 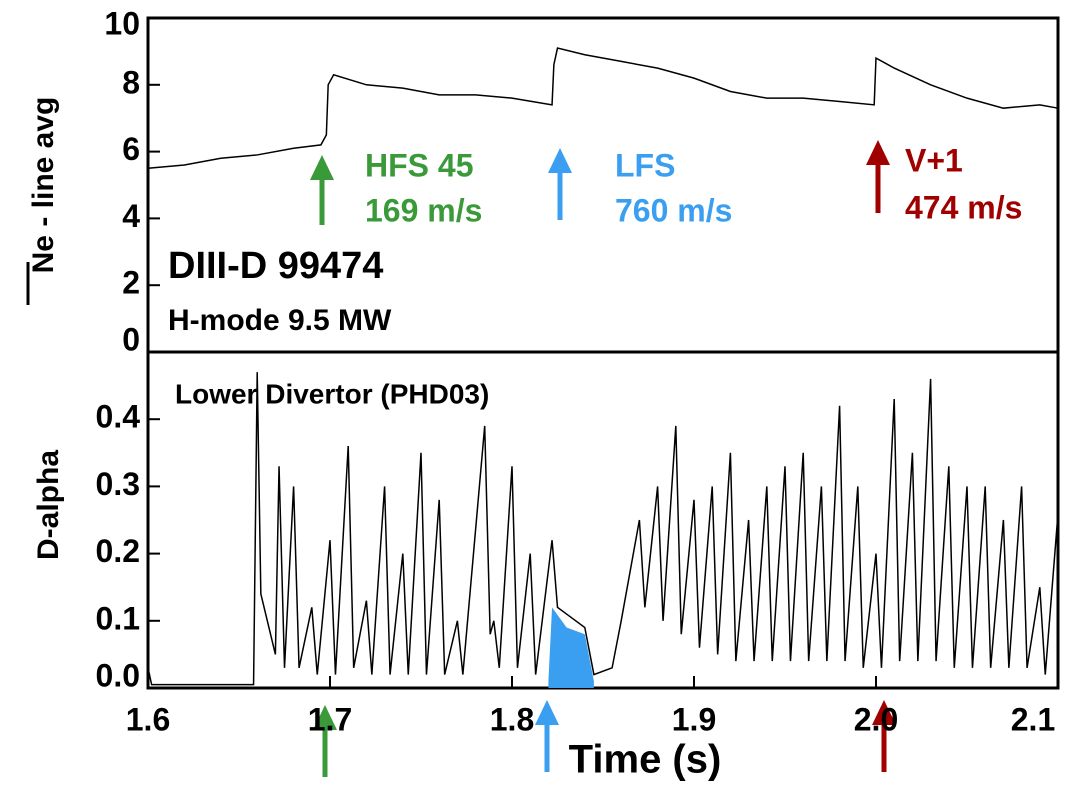 What do you see at coordinates (645, 760) in the screenshot?
I see `x-axis-label: Time (s)` at bounding box center [645, 760].